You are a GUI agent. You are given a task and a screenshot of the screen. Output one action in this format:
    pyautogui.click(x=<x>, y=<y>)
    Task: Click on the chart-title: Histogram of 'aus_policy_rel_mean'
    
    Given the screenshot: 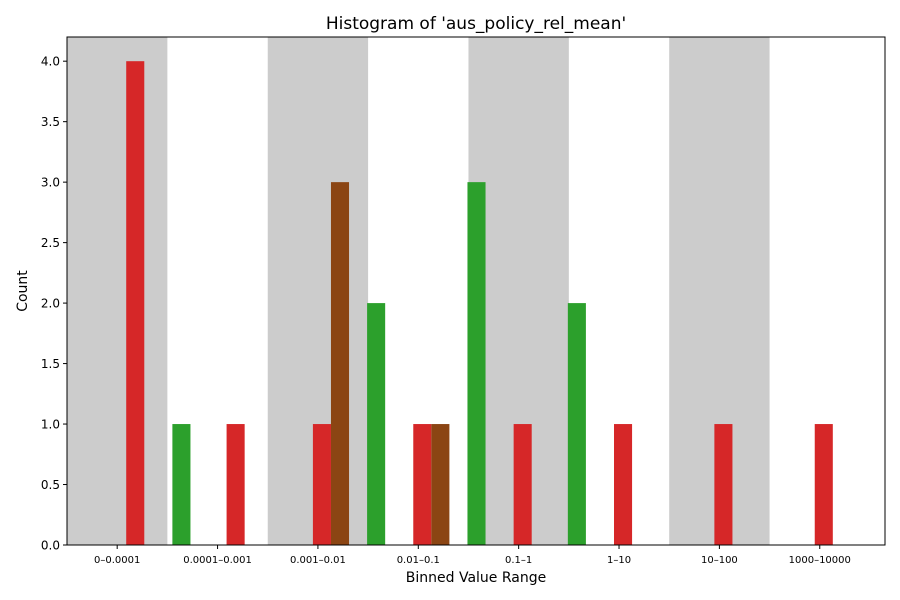 What is the action you would take?
    pyautogui.click(x=476, y=24)
    